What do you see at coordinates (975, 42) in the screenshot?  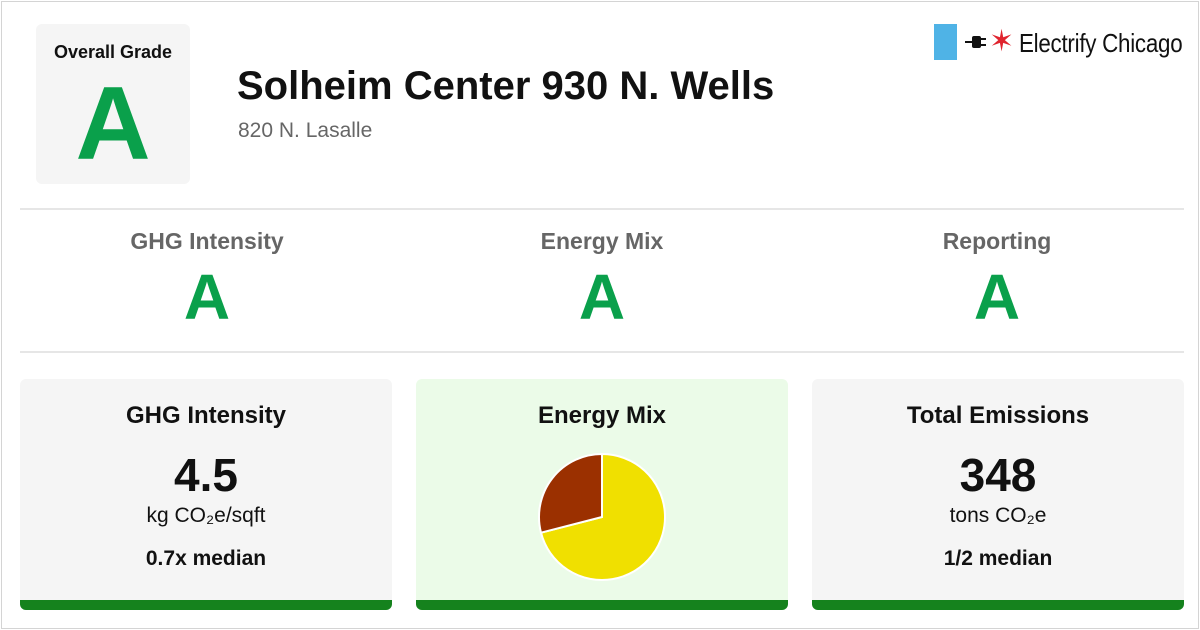 I see `plug-icon` at bounding box center [975, 42].